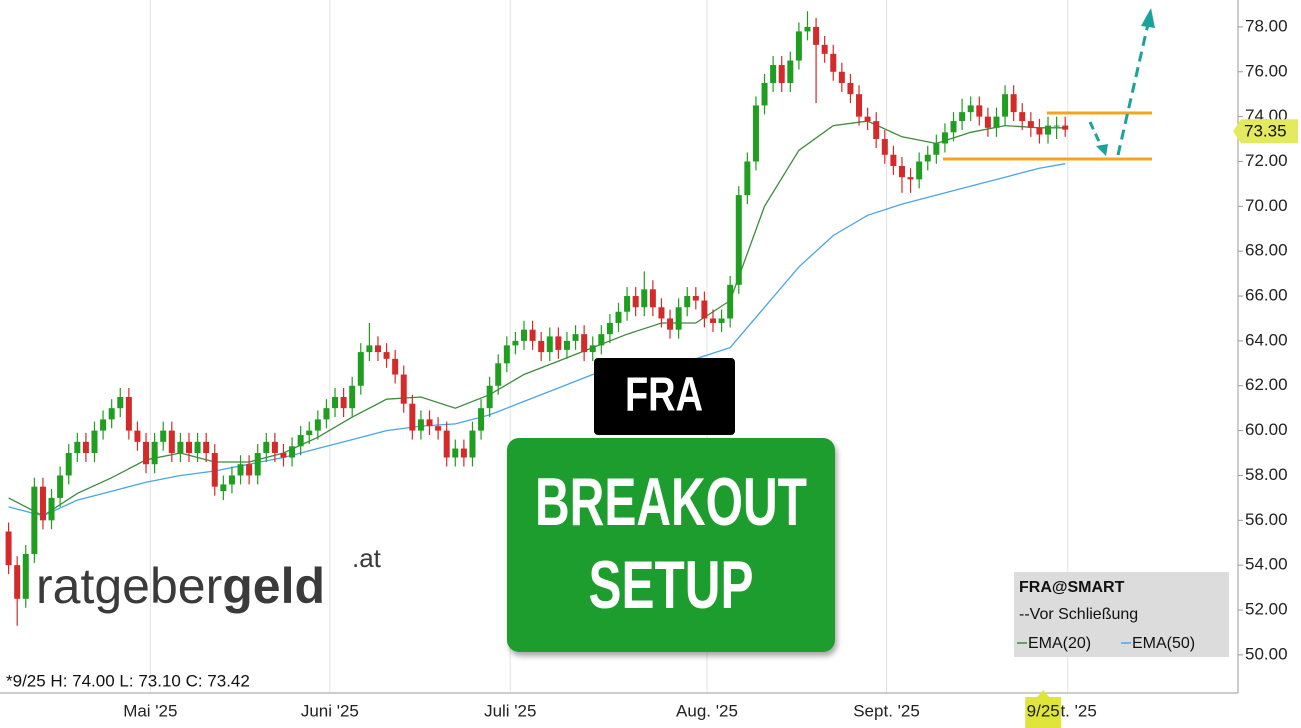  Describe the element at coordinates (1266, 25) in the screenshot. I see `y-tick-label: 78.00` at that location.